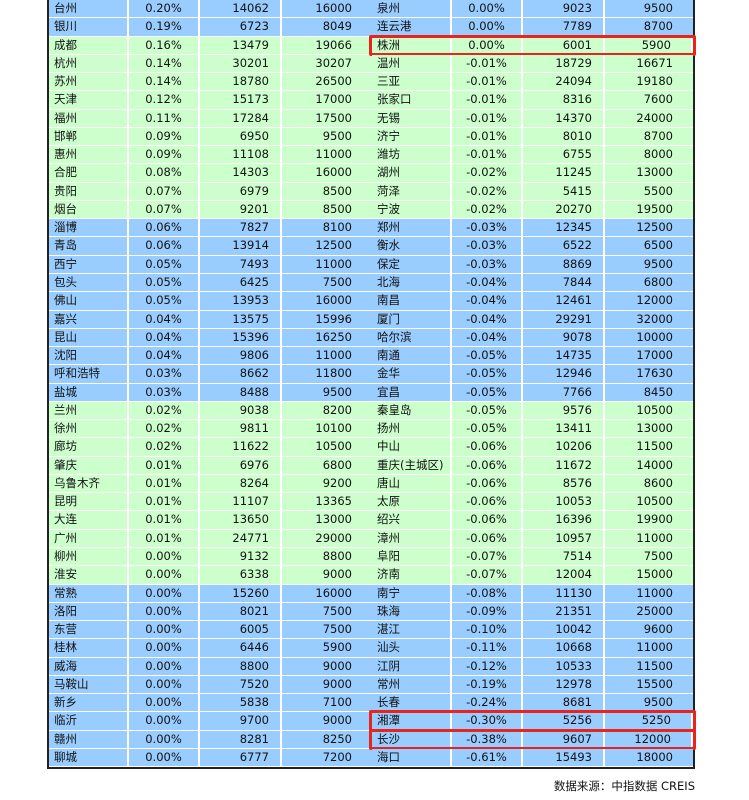 The height and width of the screenshot is (800, 749). Describe the element at coordinates (210, 447) in the screenshot. I see `table-row: 廊坊 0.02% 11622 10500` at that location.